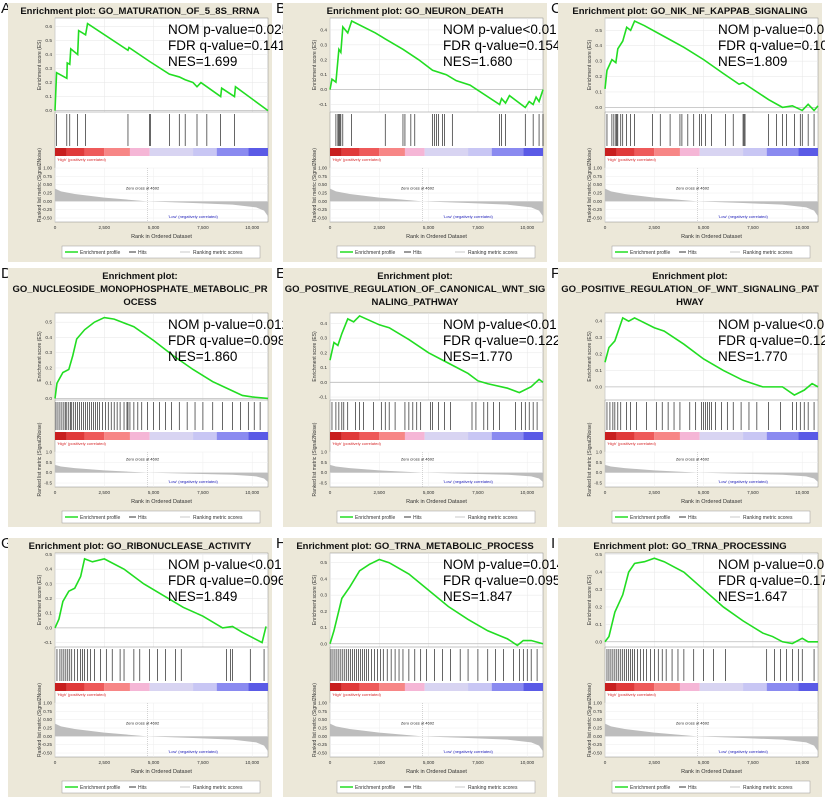 The image size is (825, 805). Describe the element at coordinates (40, 600) in the screenshot. I see `es-axis-label: Enrichment score (ES)` at that location.